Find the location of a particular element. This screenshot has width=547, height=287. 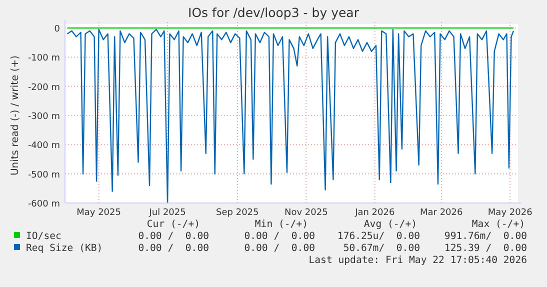

x-tick-label: Jan 2026 is located at coordinates (374, 213).